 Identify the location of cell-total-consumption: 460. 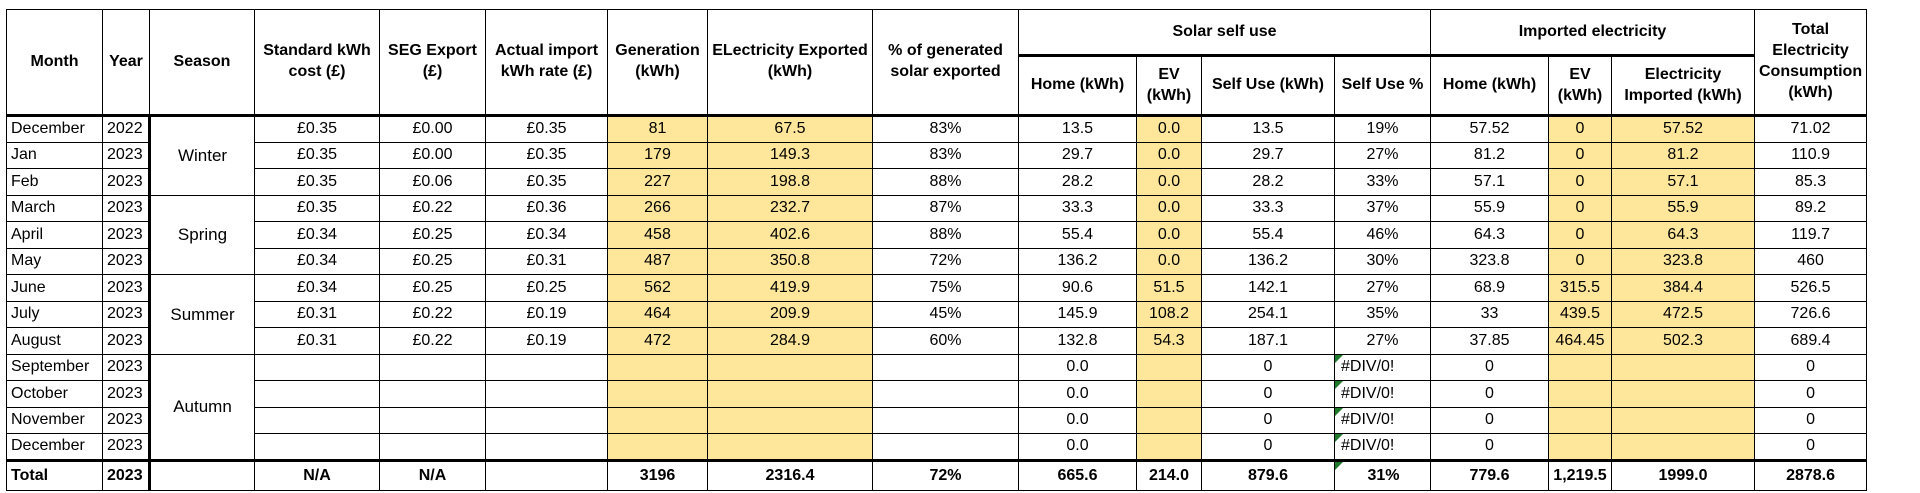
(1810, 261).